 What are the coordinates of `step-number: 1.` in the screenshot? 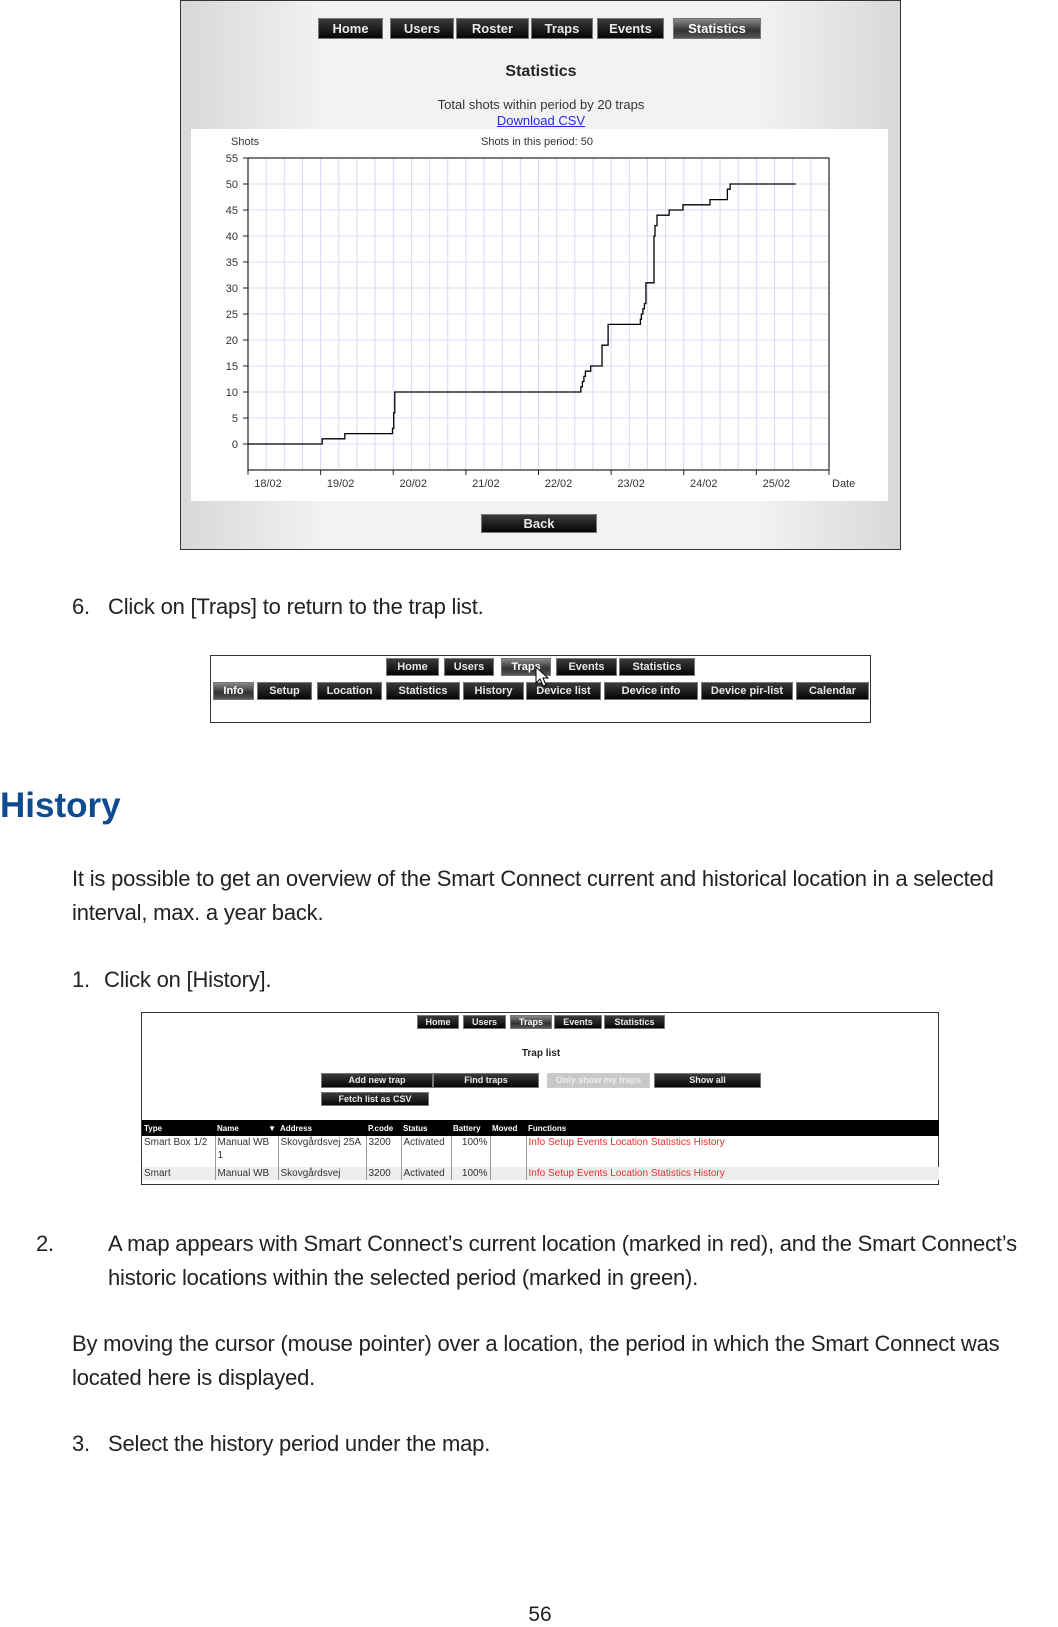 It's located at (81, 979).